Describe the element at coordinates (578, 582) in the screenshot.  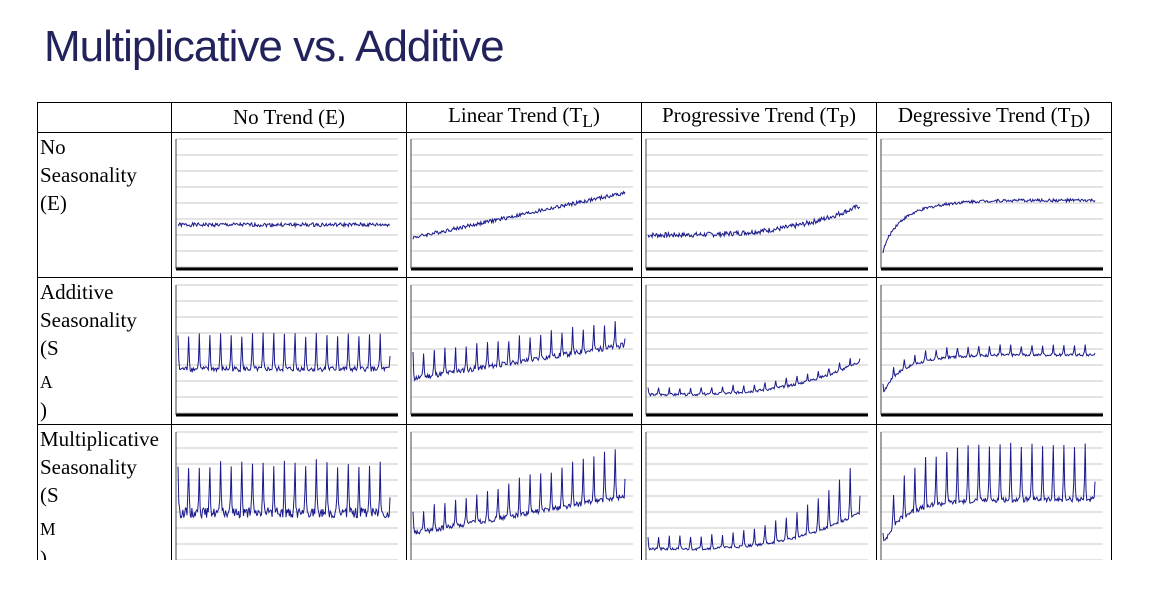
I see `slide-bottom-edge` at that location.